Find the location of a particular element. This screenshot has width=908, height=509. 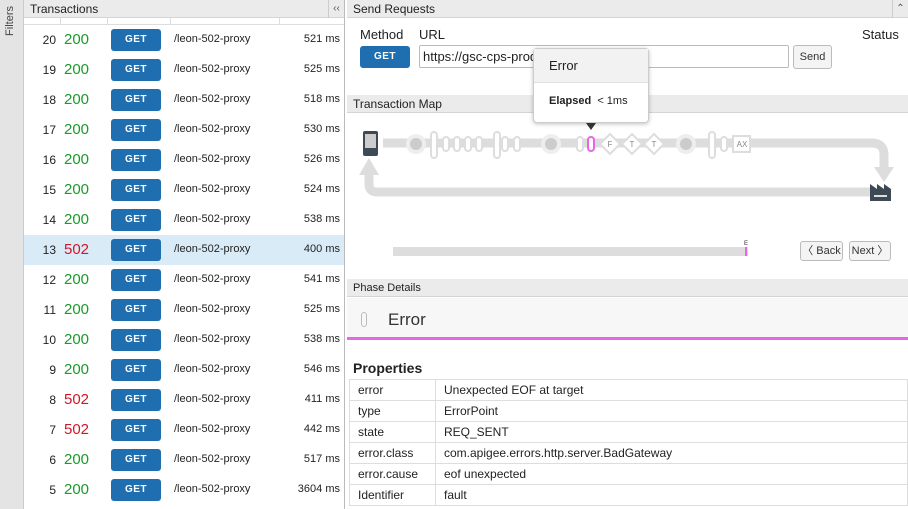

property-key: error is located at coordinates (392, 390).